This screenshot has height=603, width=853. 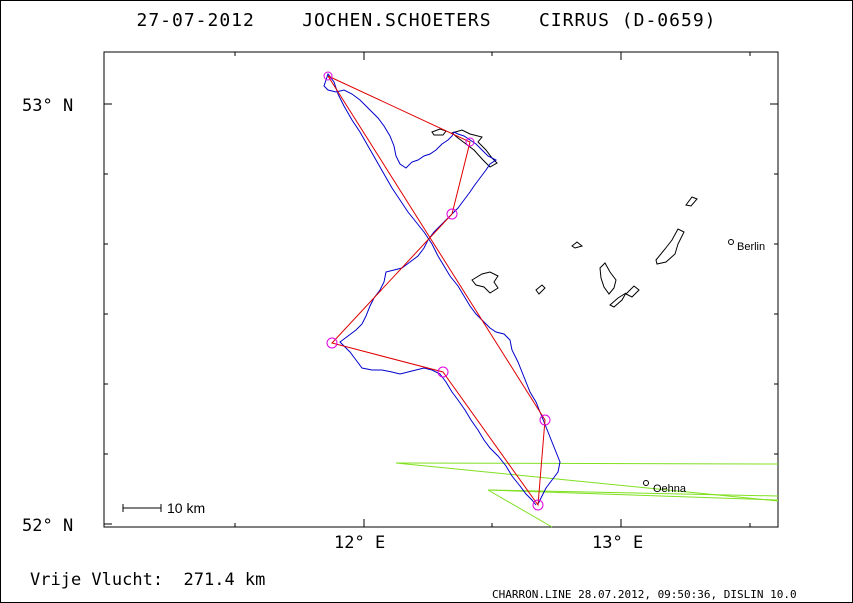 I want to click on lakes, so click(x=564, y=218).